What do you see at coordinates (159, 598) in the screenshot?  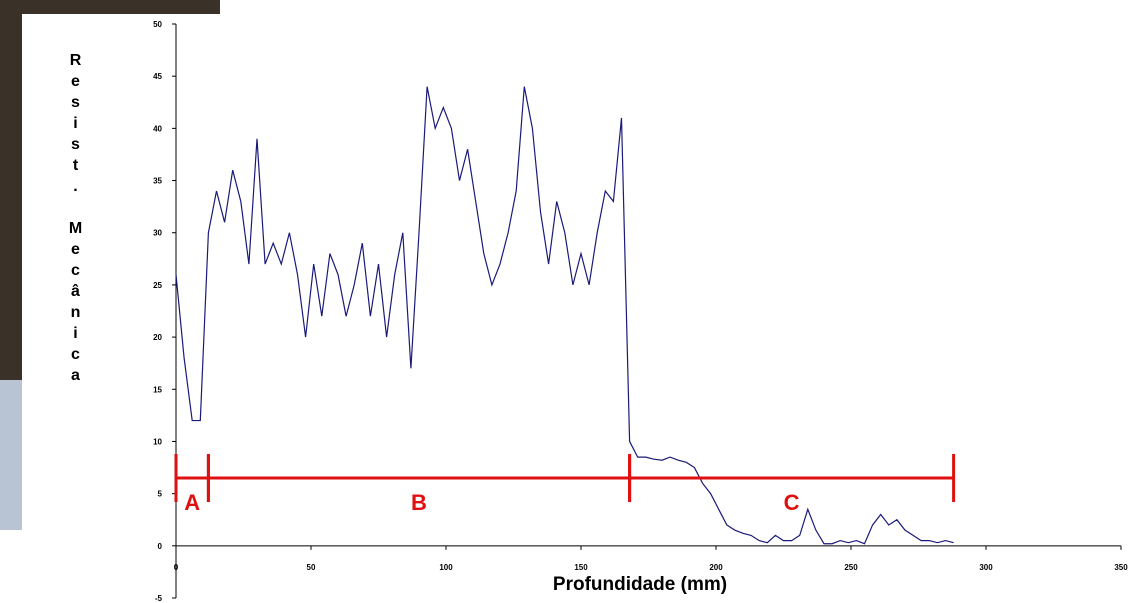 I see `y-tick-label: -5` at bounding box center [159, 598].